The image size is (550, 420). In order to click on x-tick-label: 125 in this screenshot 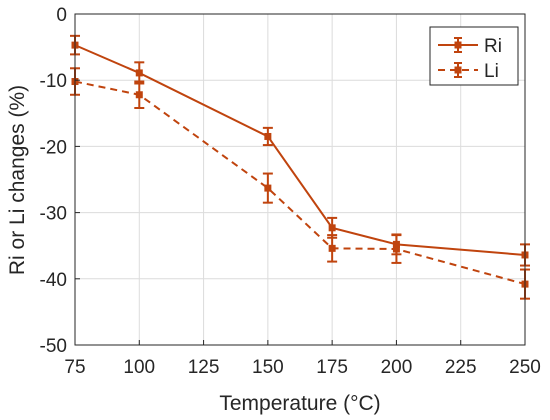, I will do `click(204, 367)`.